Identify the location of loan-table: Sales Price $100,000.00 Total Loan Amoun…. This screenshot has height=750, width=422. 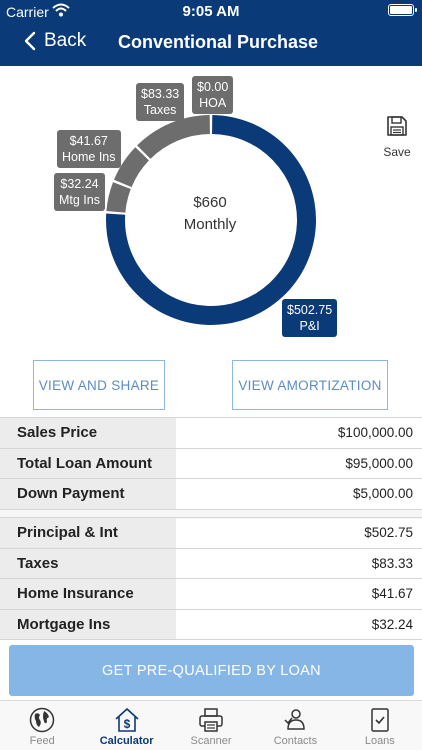
(211, 463).